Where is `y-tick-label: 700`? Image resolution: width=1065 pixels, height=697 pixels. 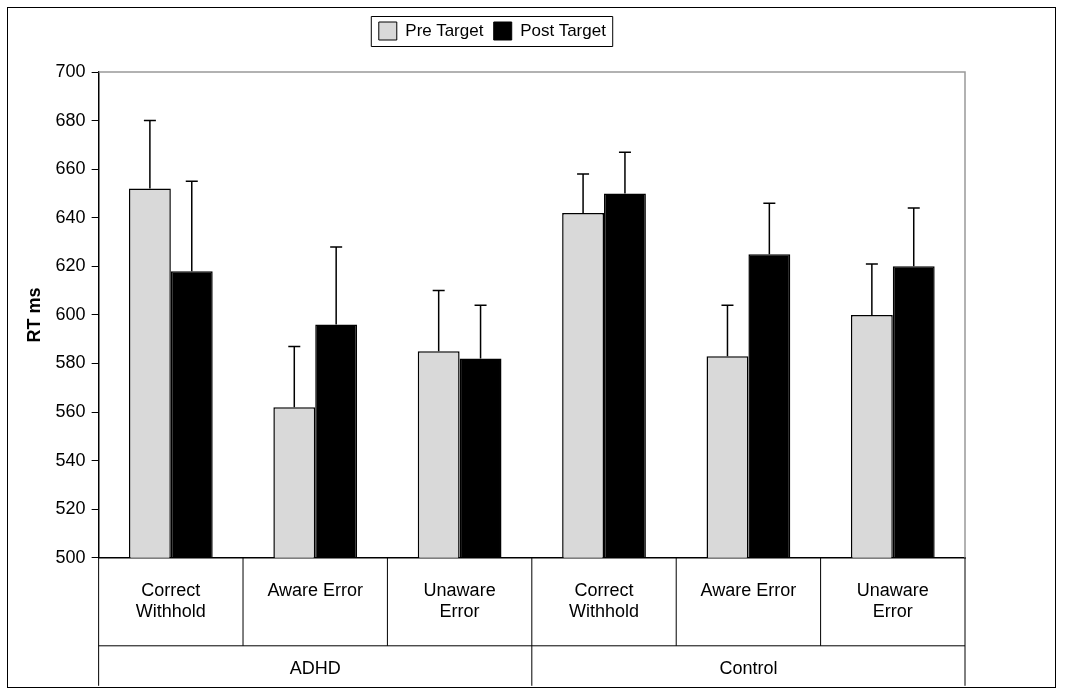
y-tick-label: 700 is located at coordinates (70, 70).